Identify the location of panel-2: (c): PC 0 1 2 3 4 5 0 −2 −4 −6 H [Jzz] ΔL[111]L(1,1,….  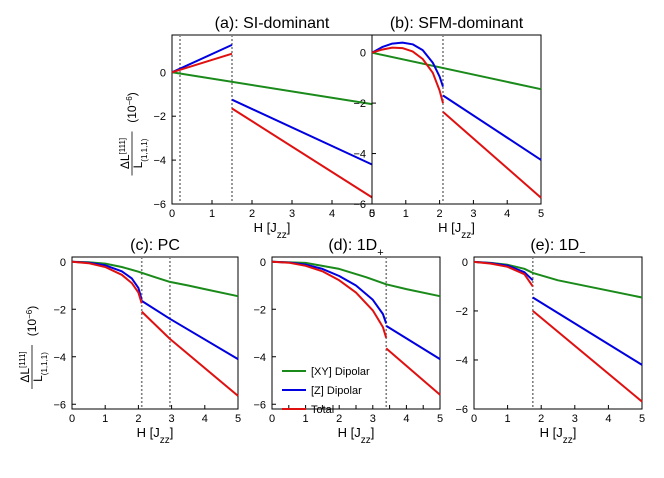
(130, 341).